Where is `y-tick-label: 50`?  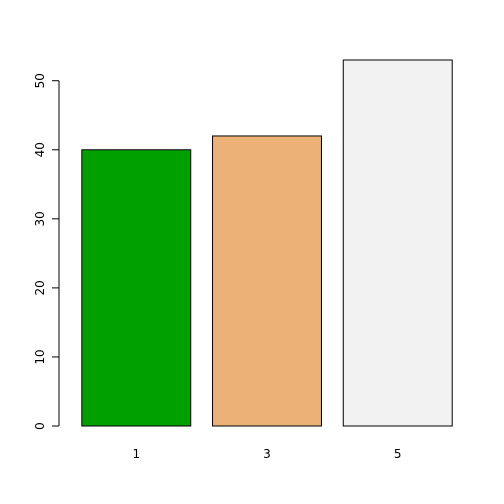 y-tick-label: 50 is located at coordinates (40, 80).